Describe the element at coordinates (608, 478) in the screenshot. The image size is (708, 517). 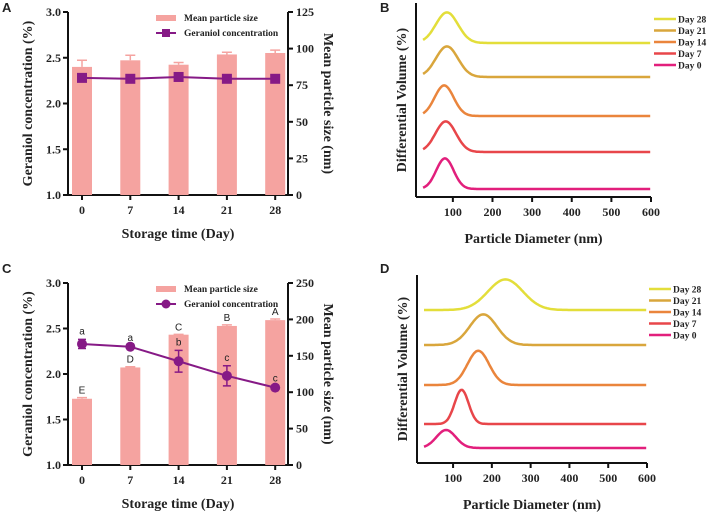
I see `x-tick-label: 500` at that location.